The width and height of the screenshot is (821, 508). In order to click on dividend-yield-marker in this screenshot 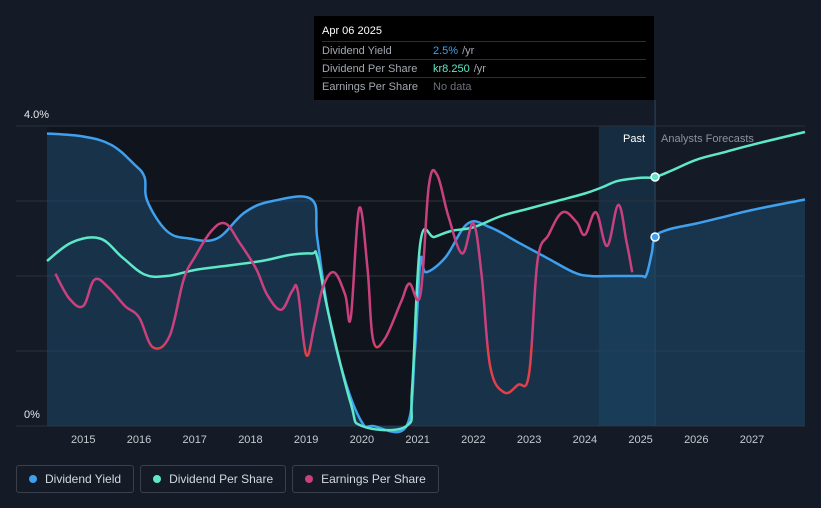, I will do `click(655, 237)`.